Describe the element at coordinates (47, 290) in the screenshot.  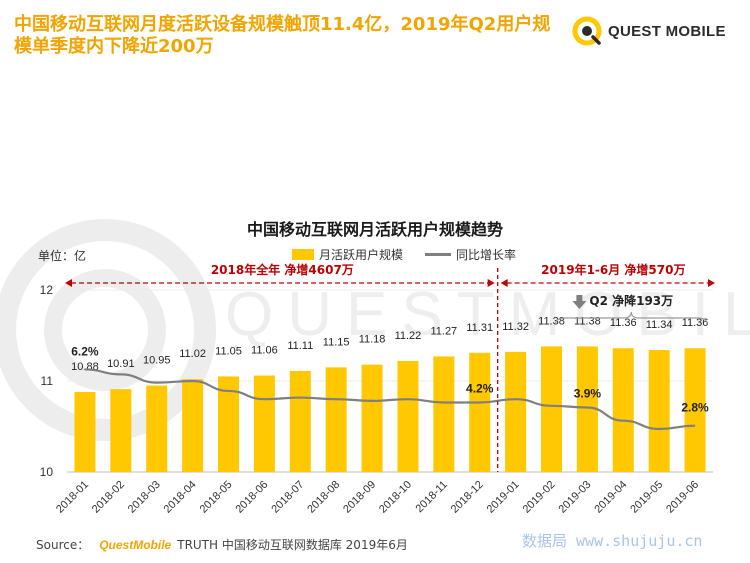
I see `y-tick-label: 12` at that location.